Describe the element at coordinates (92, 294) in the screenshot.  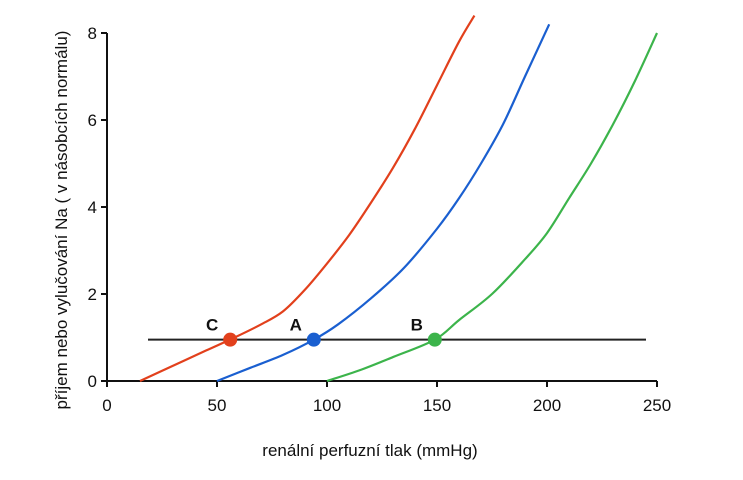
I see `y-tick-label: 2` at that location.